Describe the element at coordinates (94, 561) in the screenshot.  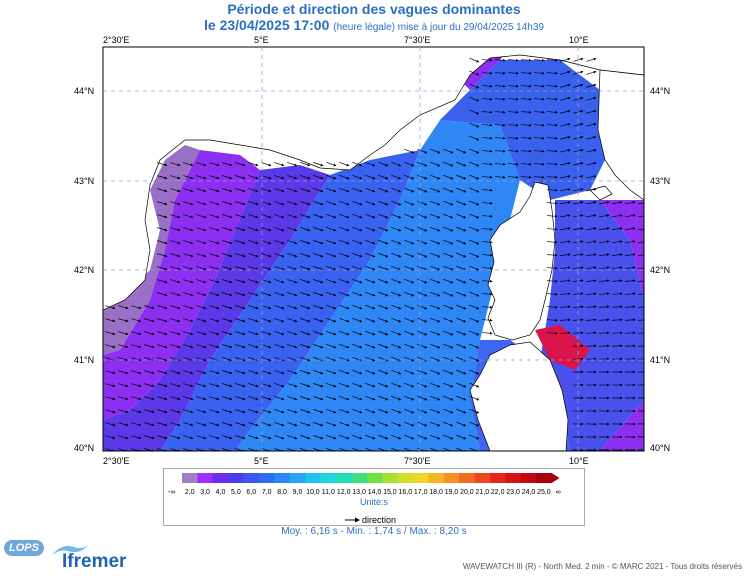
I see `ifremer-logo: Ifremer` at that location.